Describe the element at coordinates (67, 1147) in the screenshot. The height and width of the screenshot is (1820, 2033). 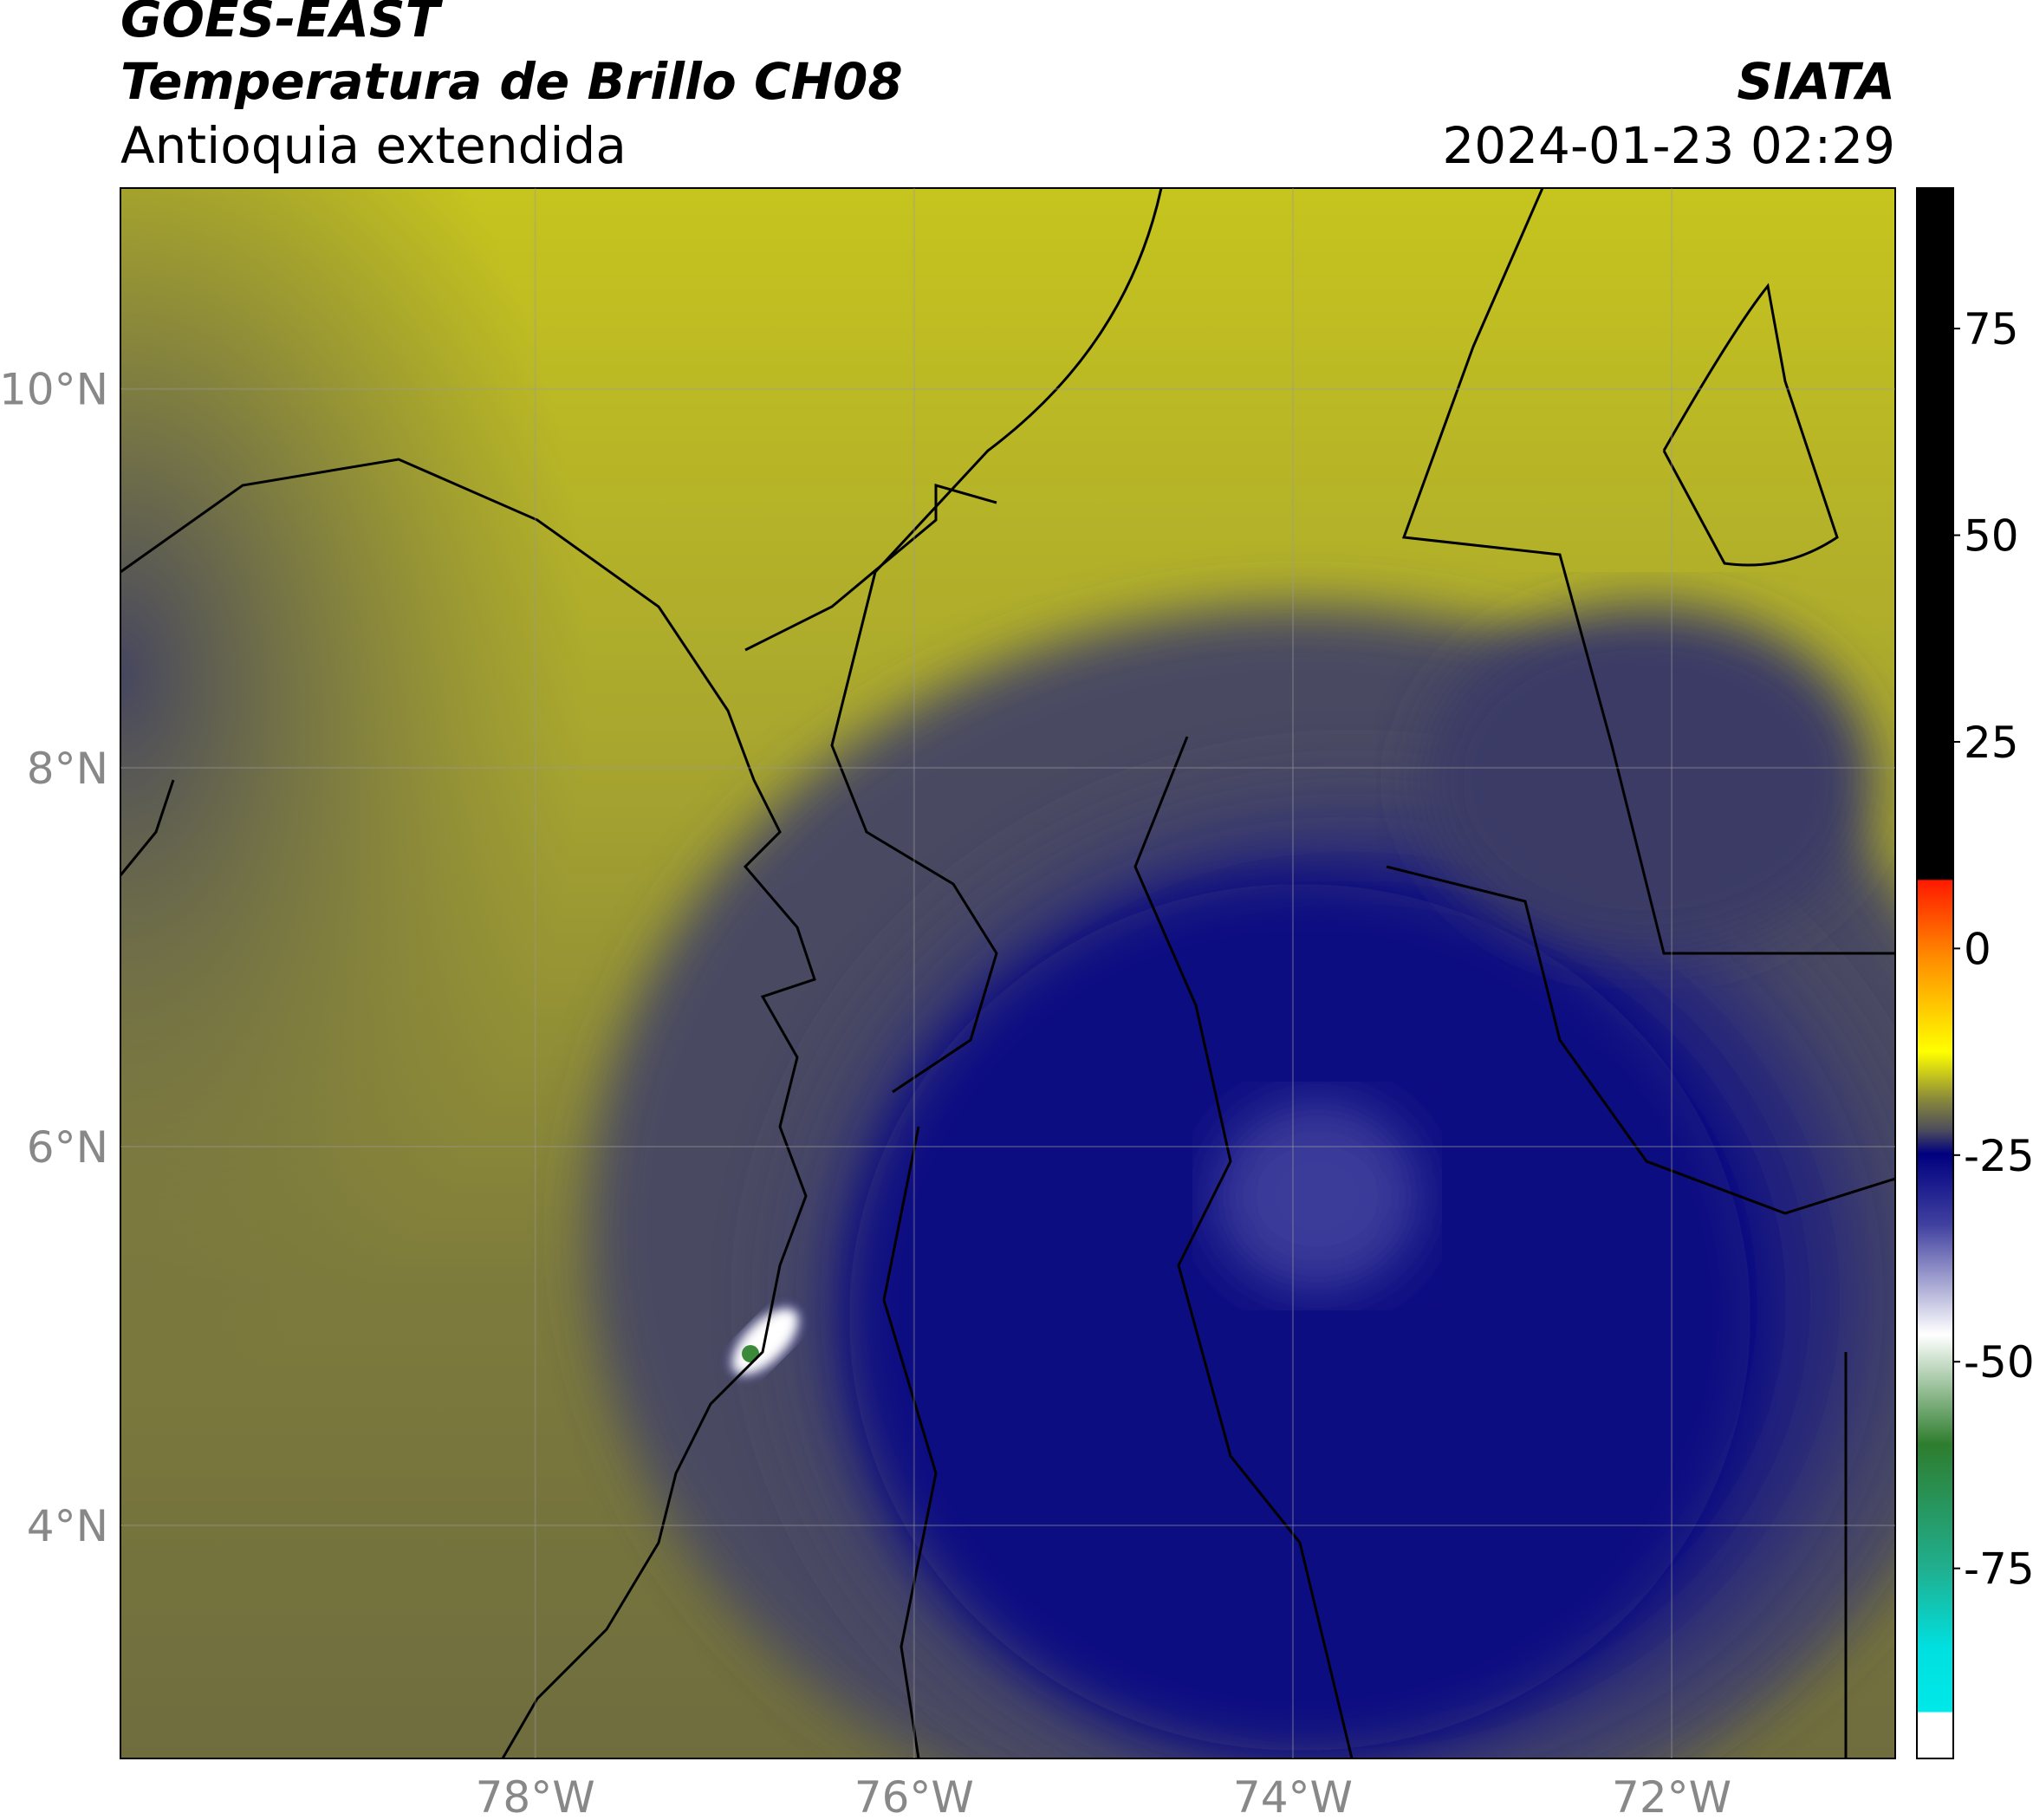
I see `y-tick-label: 6°N` at that location.